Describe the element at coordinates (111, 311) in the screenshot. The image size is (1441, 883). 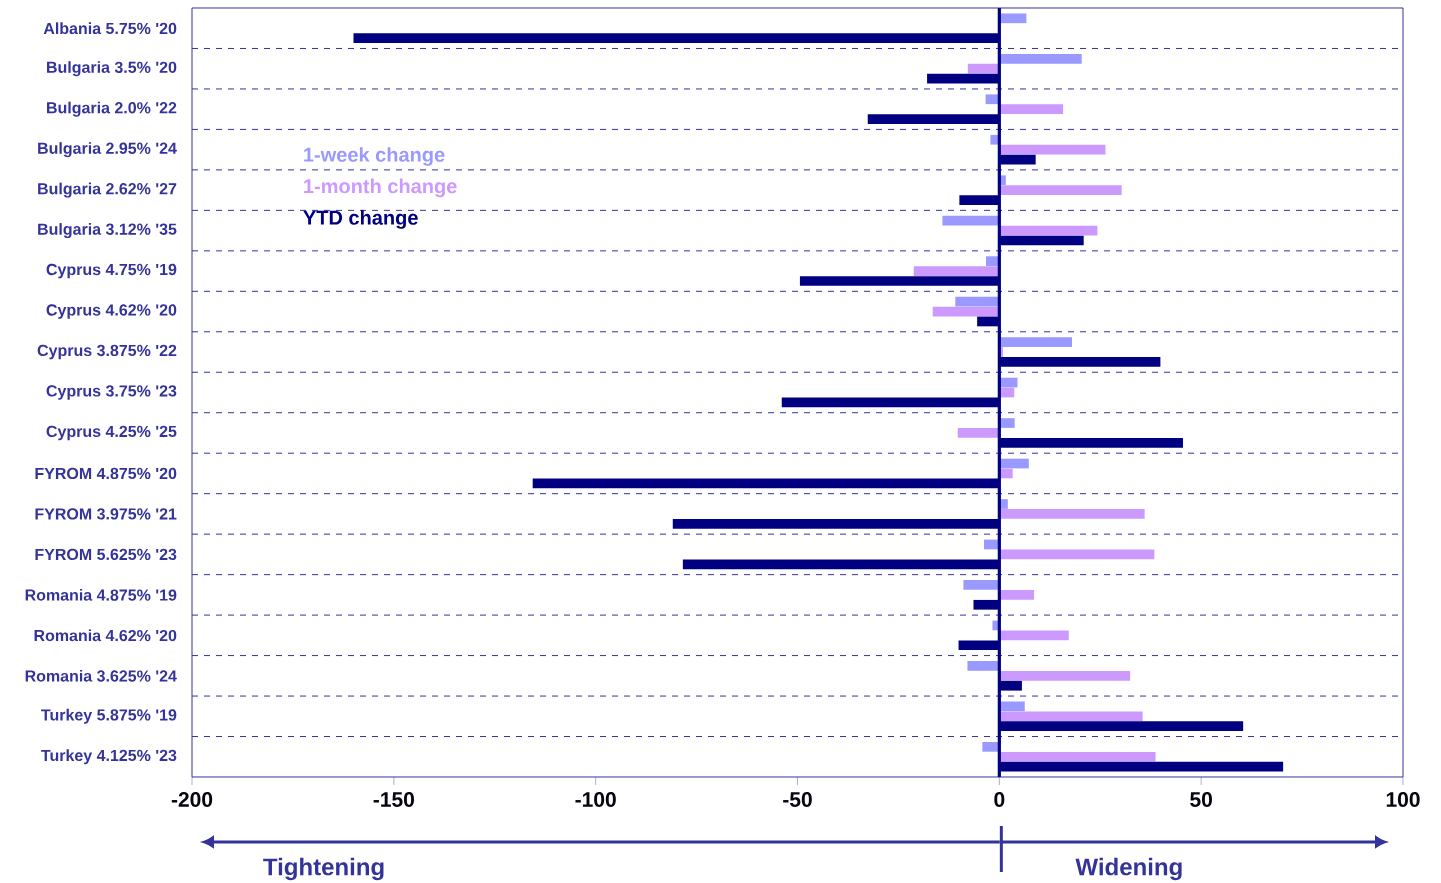
I see `y-tick-label: Cyprus 4.62% '20` at that location.